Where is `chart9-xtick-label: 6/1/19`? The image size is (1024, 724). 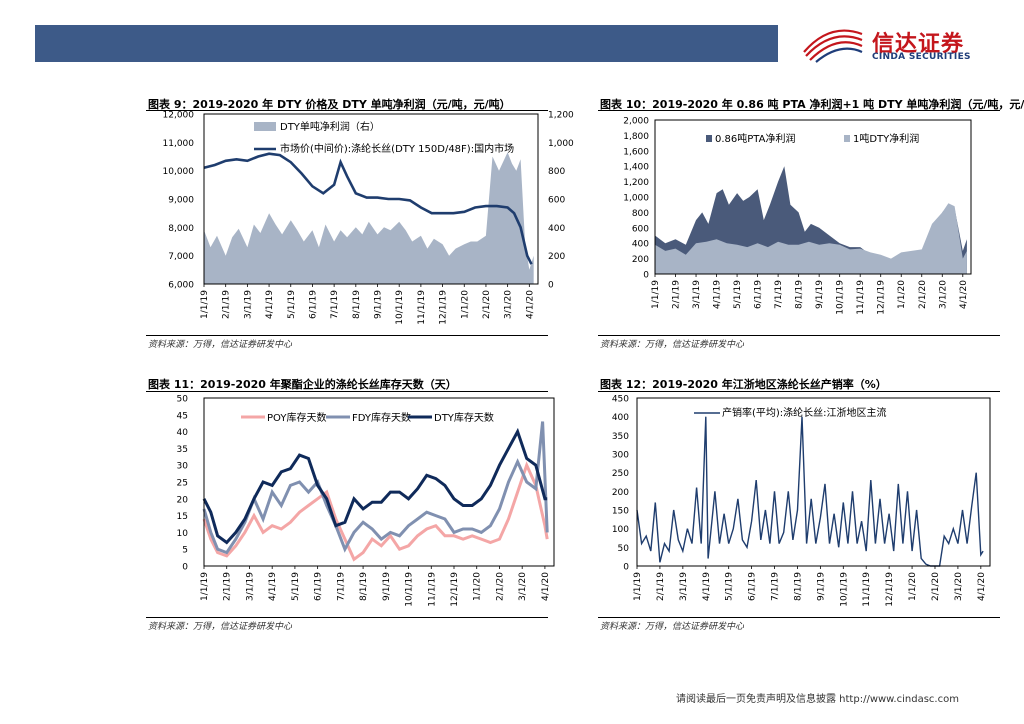
chart9-xtick-label: 6/1/19 is located at coordinates (313, 304).